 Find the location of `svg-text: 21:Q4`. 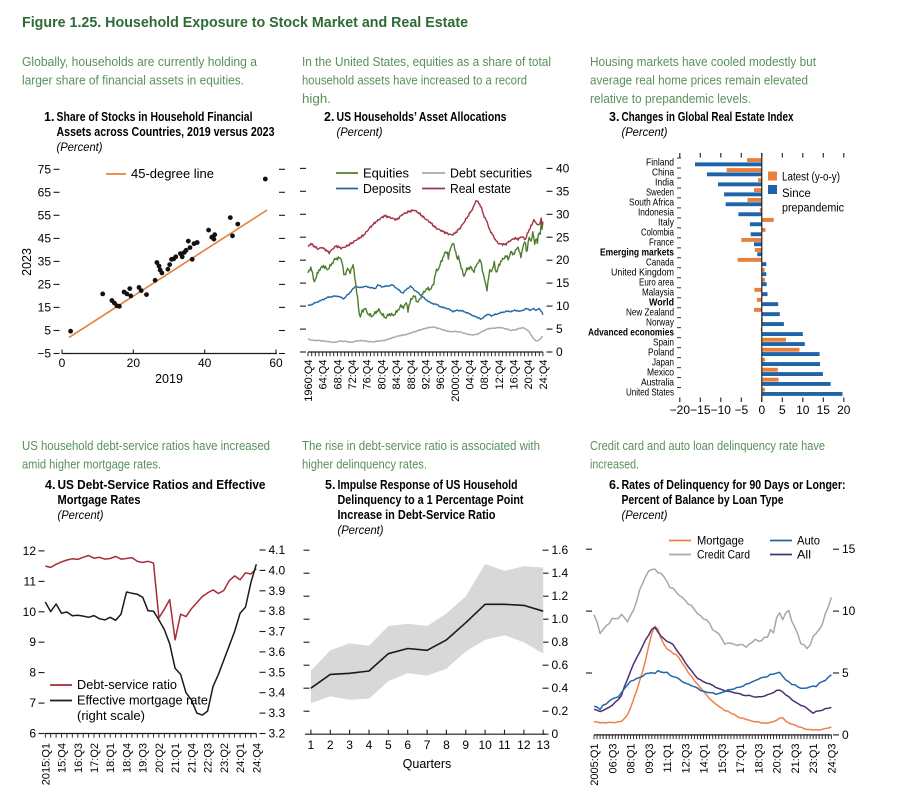

svg-text: 21:Q4 is located at coordinates (192, 758).